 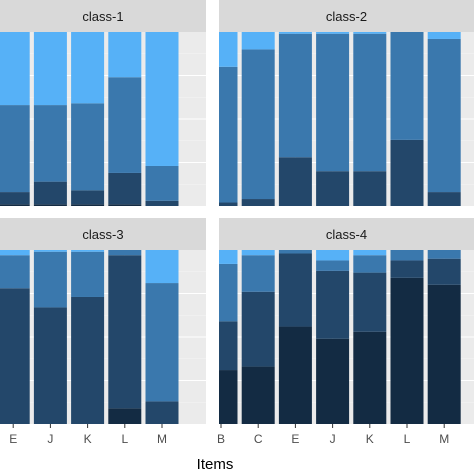 I want to click on facet-strip-label: class-3, so click(x=102, y=234).